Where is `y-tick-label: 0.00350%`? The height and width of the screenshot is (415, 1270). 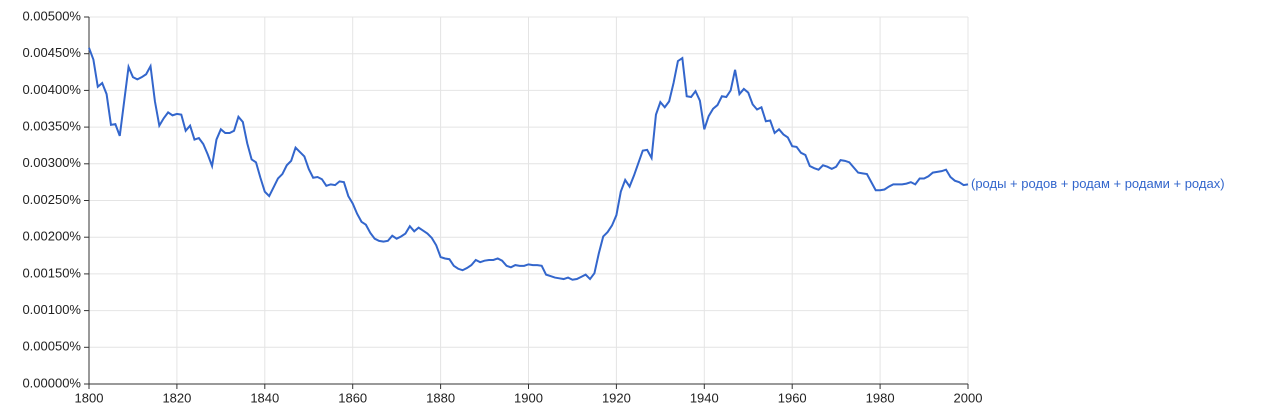 y-tick-label: 0.00350% is located at coordinates (51, 126).